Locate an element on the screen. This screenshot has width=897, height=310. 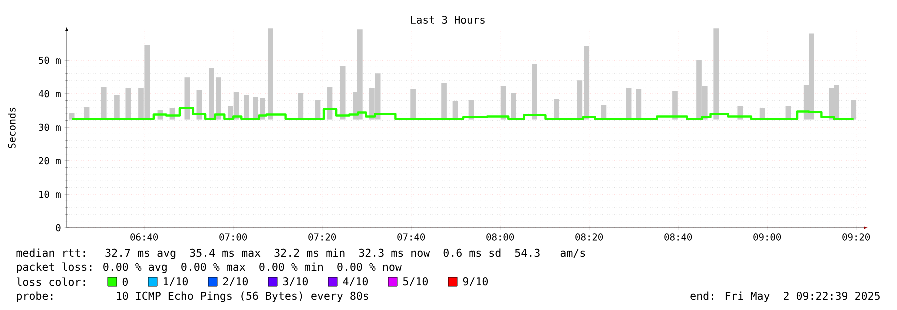
legend-label: 4/10 is located at coordinates (355, 282).